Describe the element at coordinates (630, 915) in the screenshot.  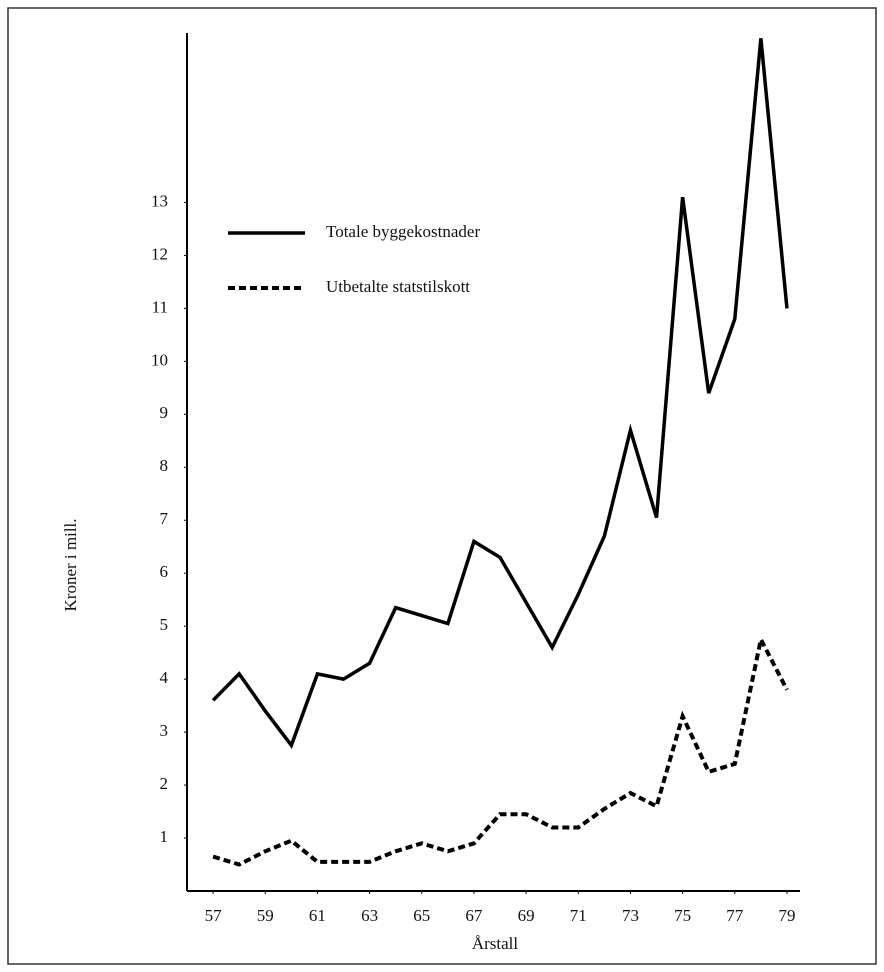
I see `x-tick-label: 73` at that location.